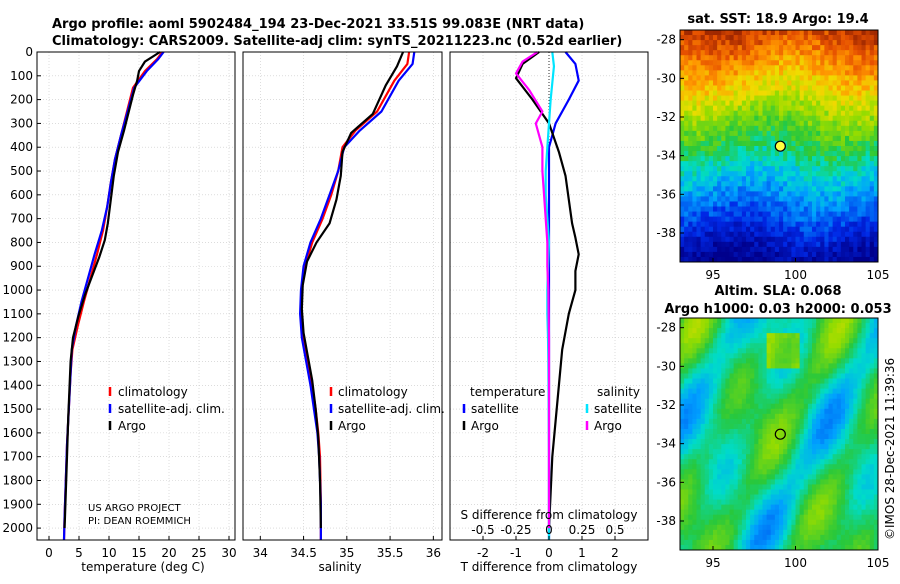 This screenshot has width=900, height=584. Describe the element at coordinates (549, 515) in the screenshot. I see `s-difference-label: S difference from climatology` at that location.